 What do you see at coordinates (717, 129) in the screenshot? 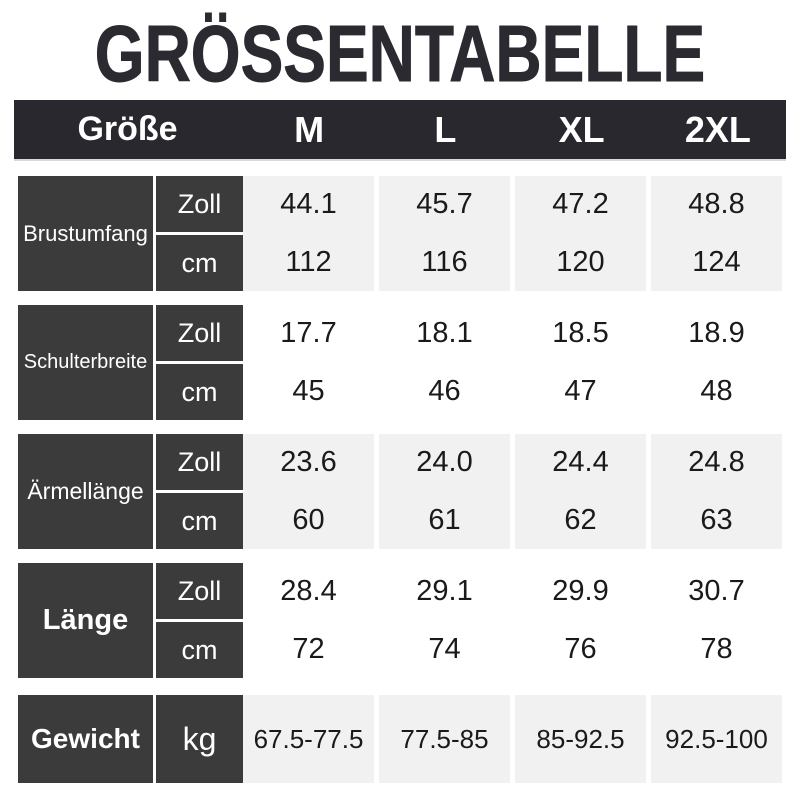
I see `header-size-2xl: 2XL` at bounding box center [717, 129].